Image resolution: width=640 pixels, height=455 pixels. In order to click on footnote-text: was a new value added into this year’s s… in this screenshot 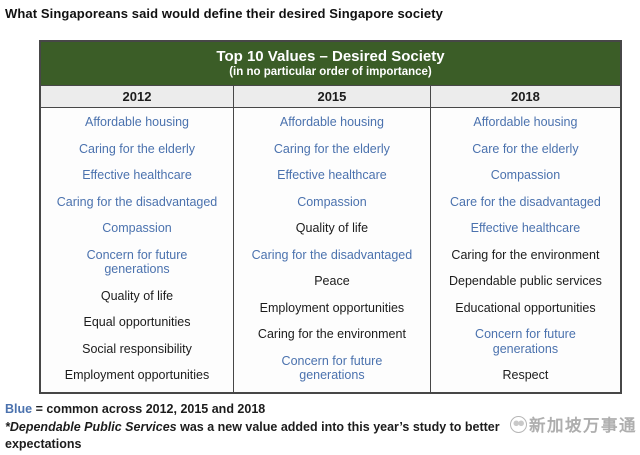, I will do `click(340, 427)`.